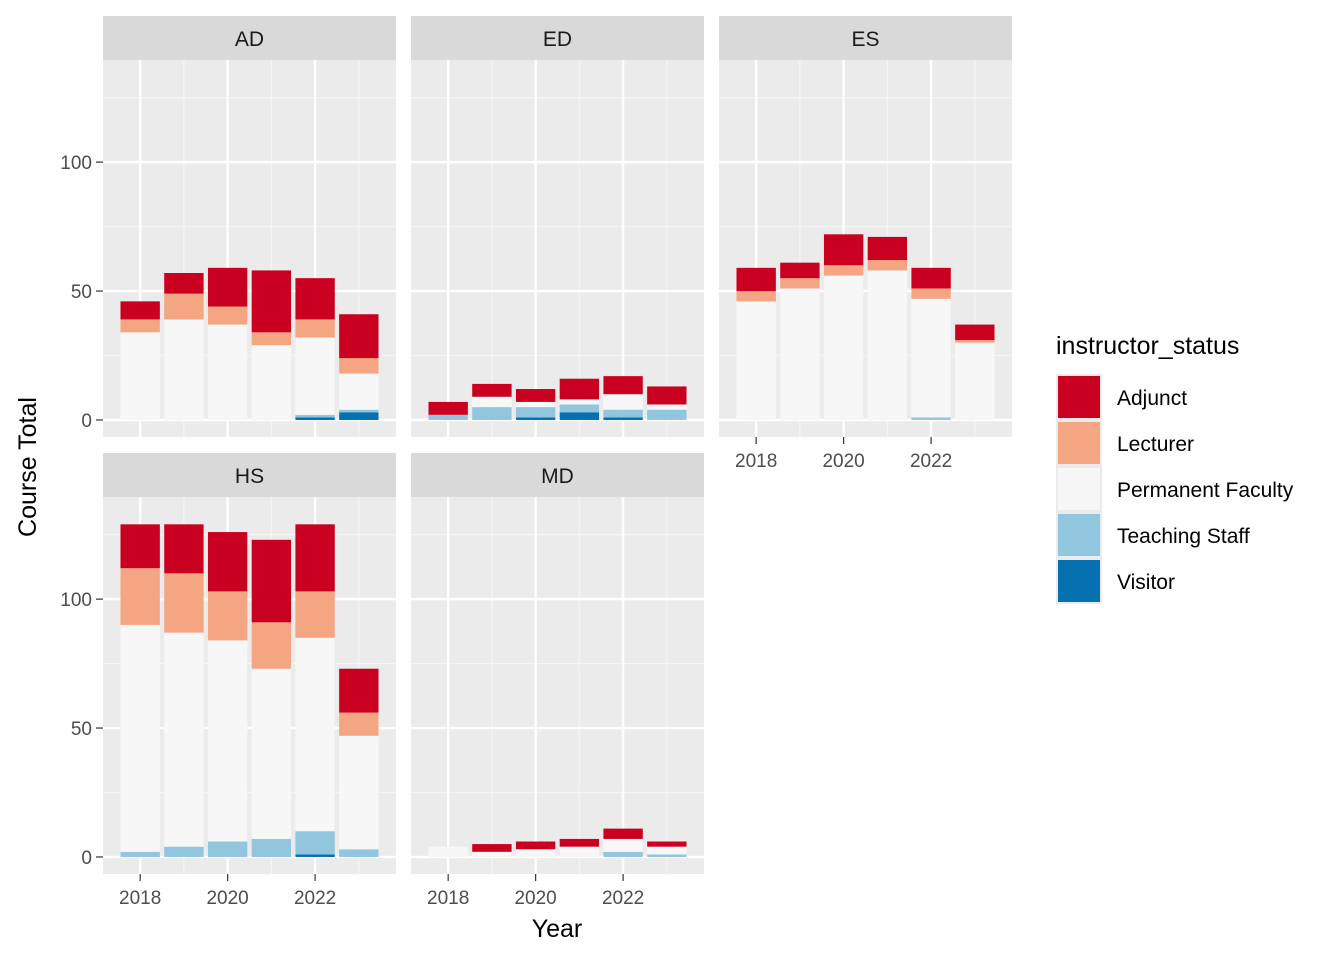 The height and width of the screenshot is (960, 1344). What do you see at coordinates (1115, 581) in the screenshot?
I see `legend-item: Visitor` at bounding box center [1115, 581].